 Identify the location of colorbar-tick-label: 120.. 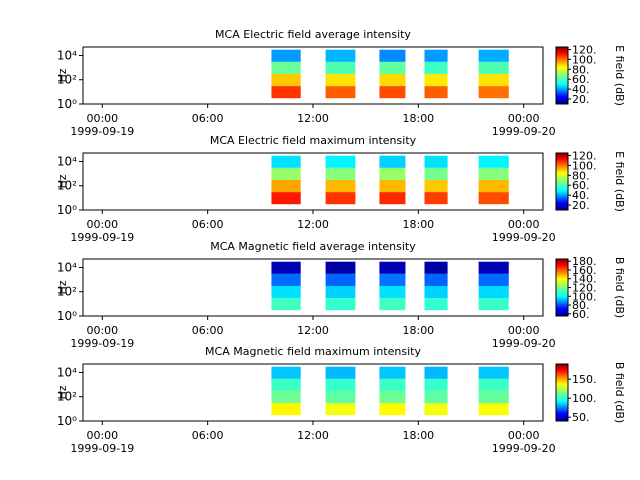
(584, 288).